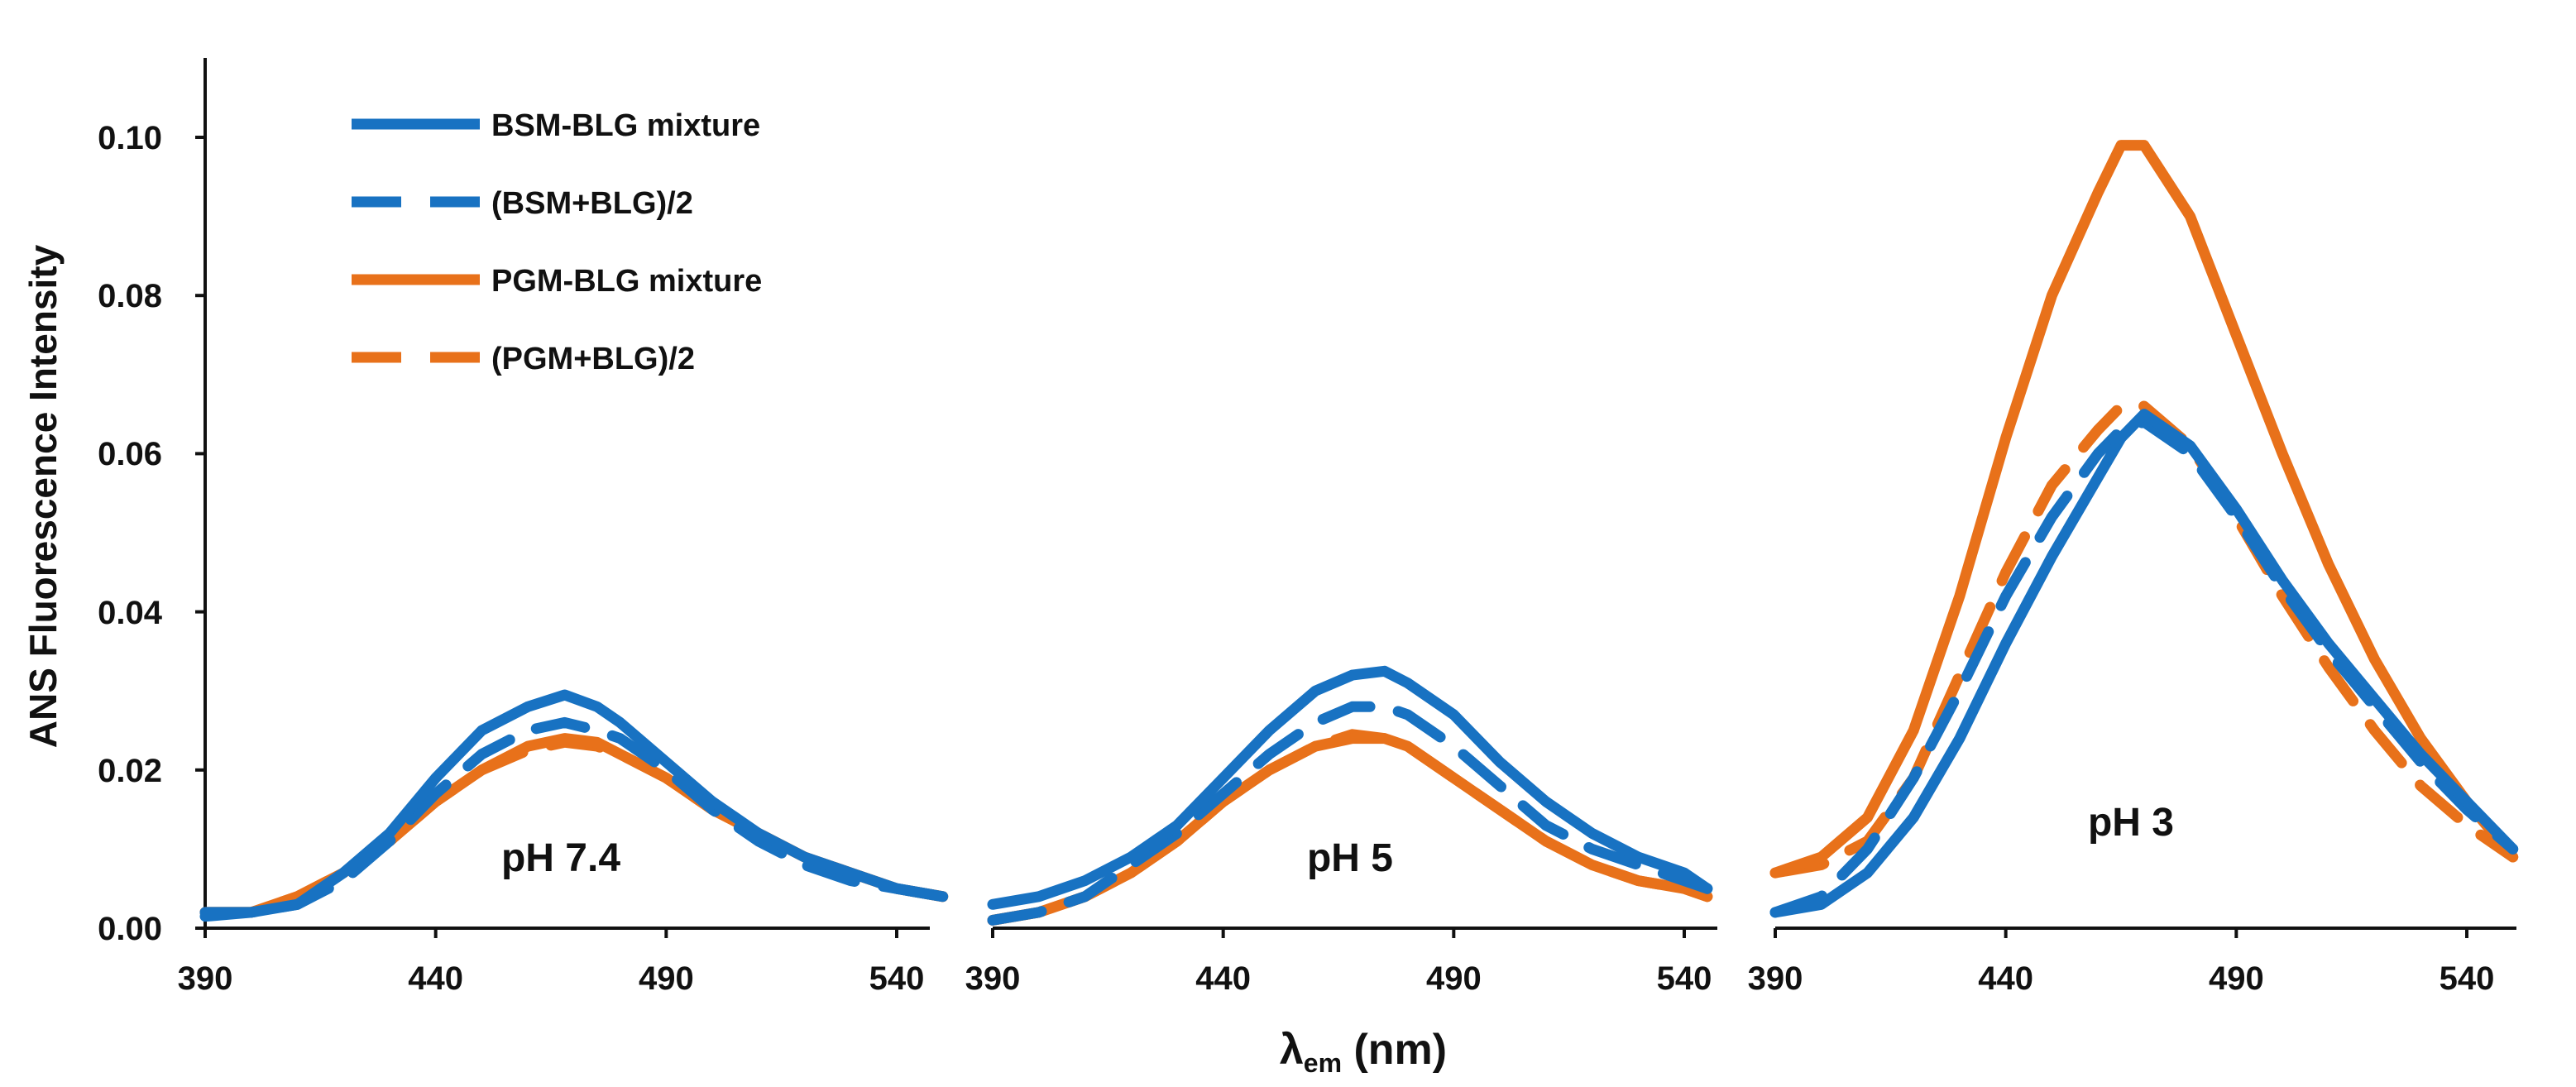 The height and width of the screenshot is (1087, 2576). I want to click on legend-item-bsm-mixture: BSM-BLG mixture, so click(556, 126).